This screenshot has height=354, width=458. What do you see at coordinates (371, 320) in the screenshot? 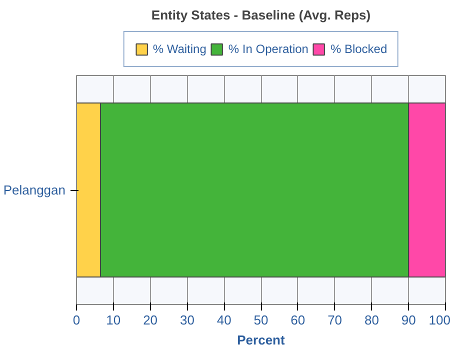
I see `x-tick-label: 80` at bounding box center [371, 320].